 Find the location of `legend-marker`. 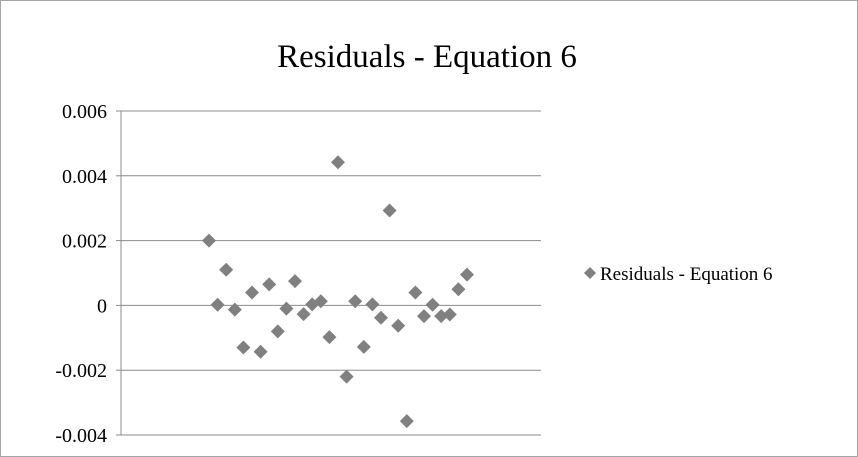

legend-marker is located at coordinates (590, 273).